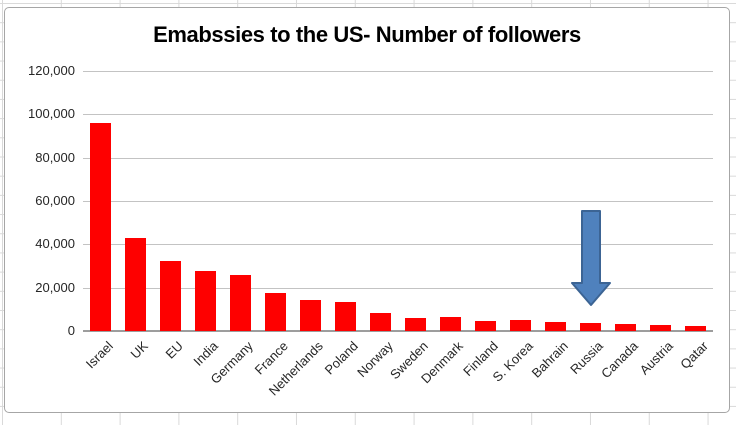 The width and height of the screenshot is (736, 425). Describe the element at coordinates (380, 321) in the screenshot. I see `bar-norway` at that location.